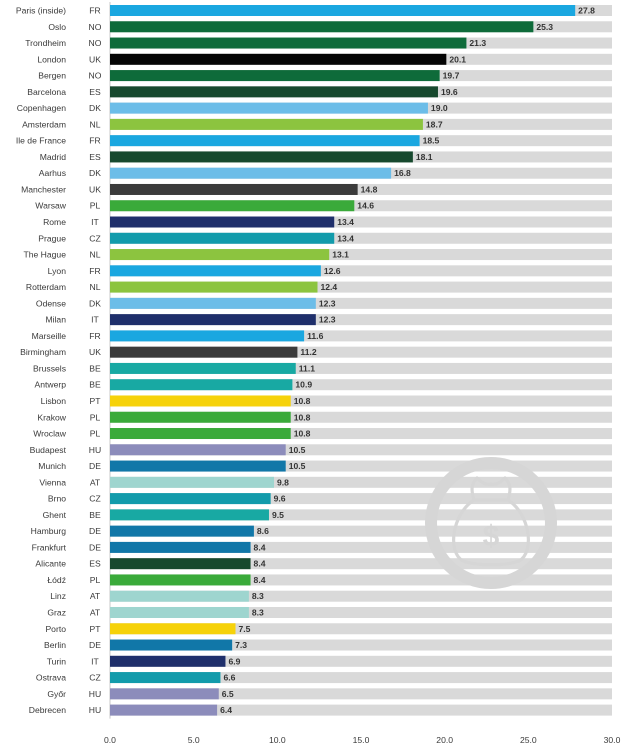  Describe the element at coordinates (307, 368) in the screenshot. I see `value-label: 11.1` at that location.